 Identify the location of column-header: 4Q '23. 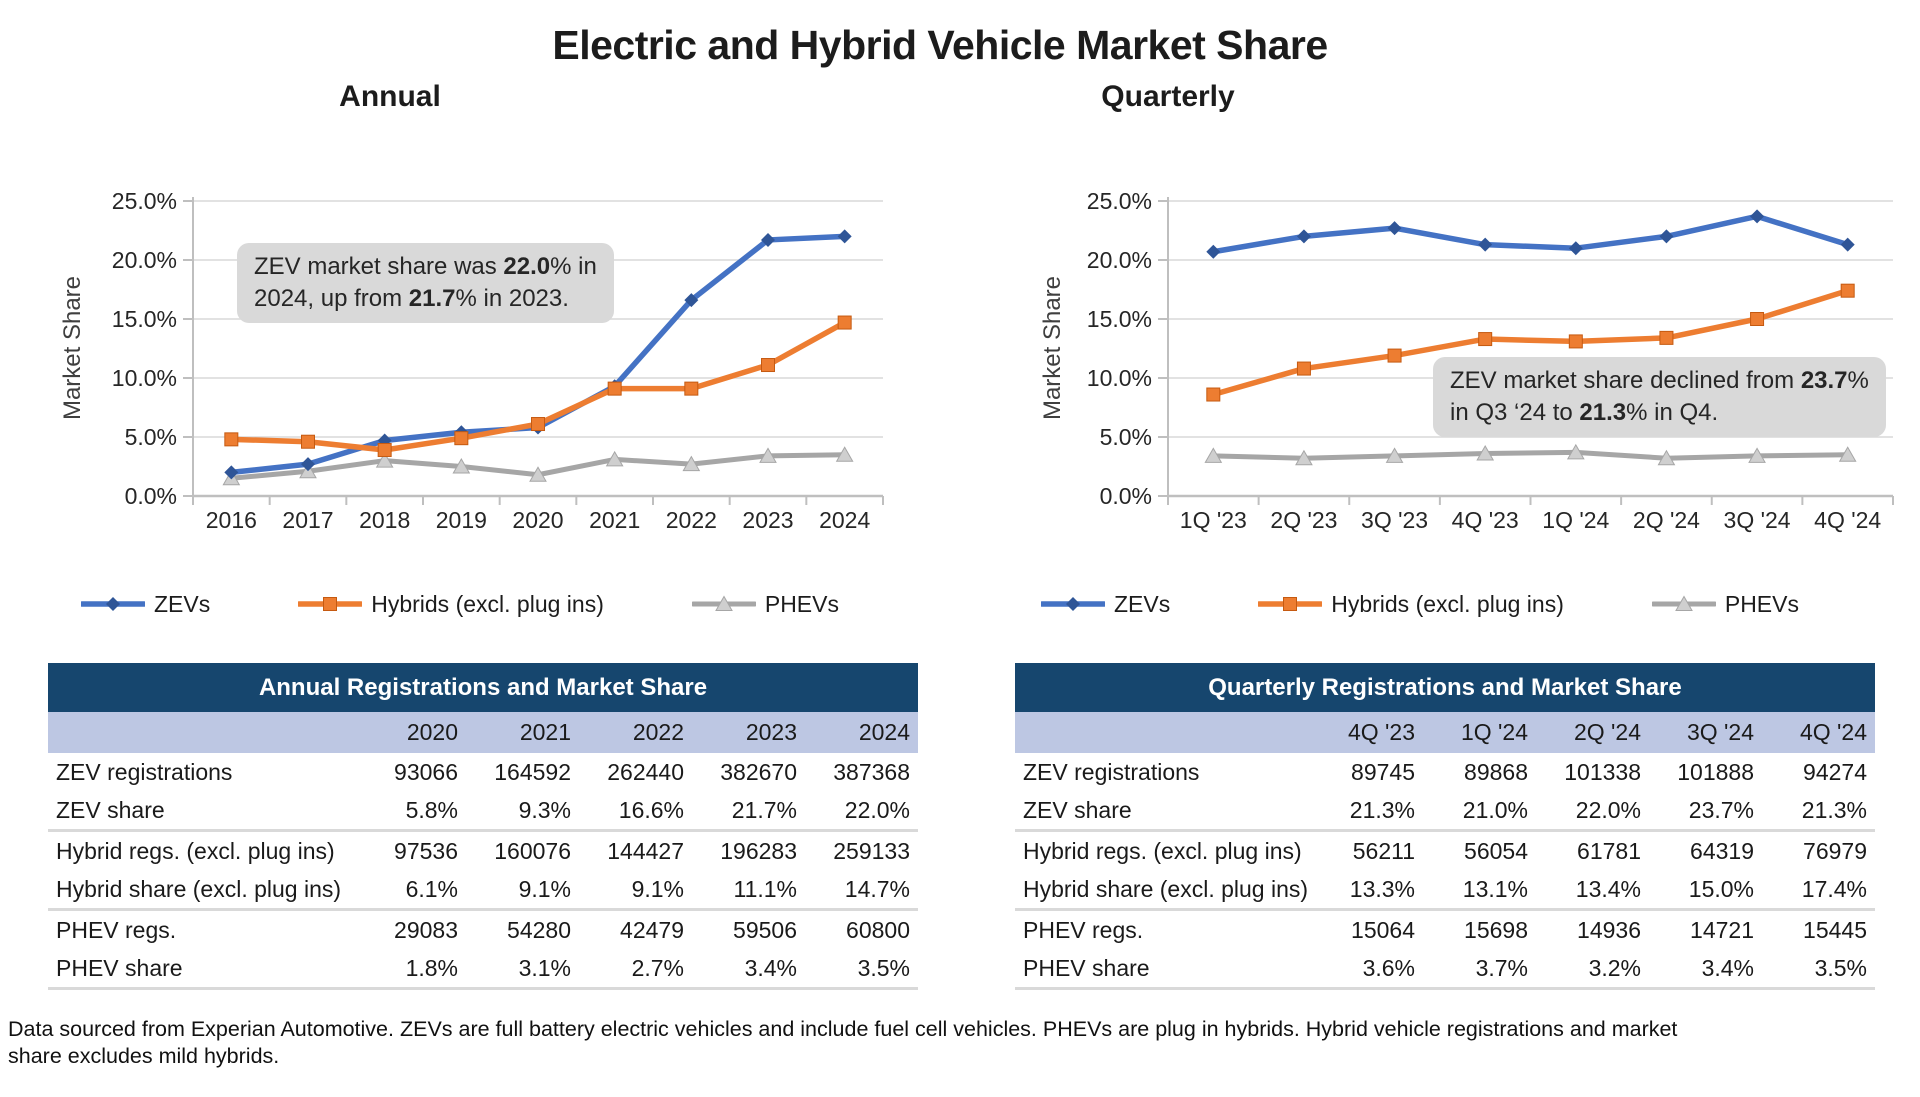
(1366, 732).